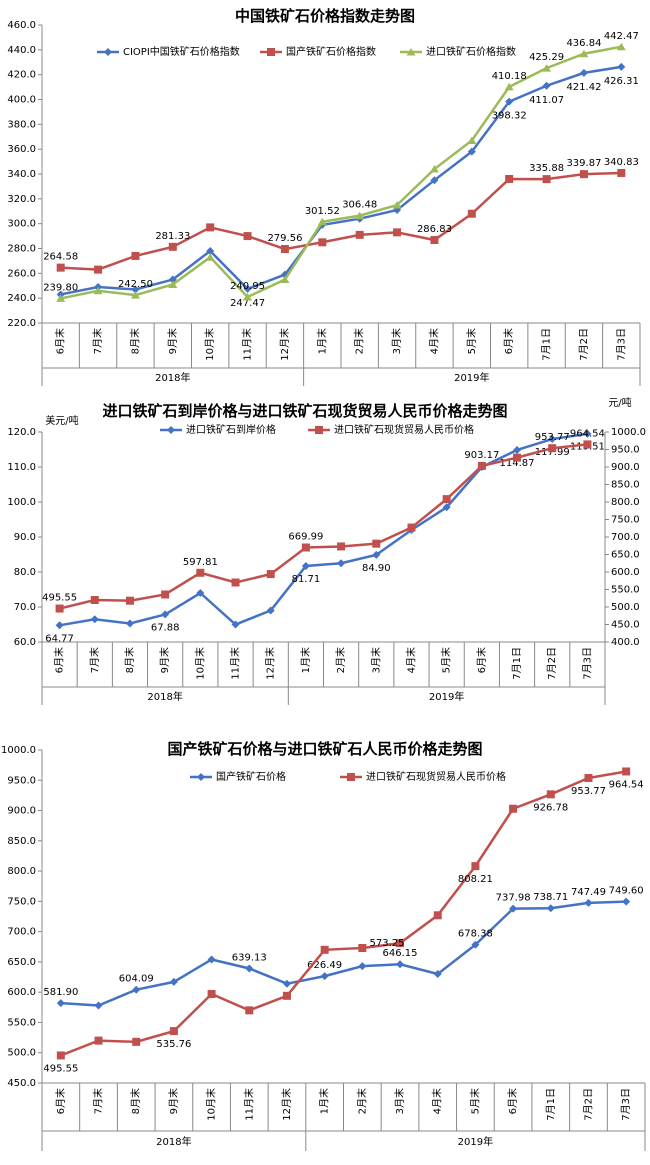 This screenshot has width=650, height=1165. What do you see at coordinates (626, 784) in the screenshot?
I see `data-label: 964.54` at bounding box center [626, 784].